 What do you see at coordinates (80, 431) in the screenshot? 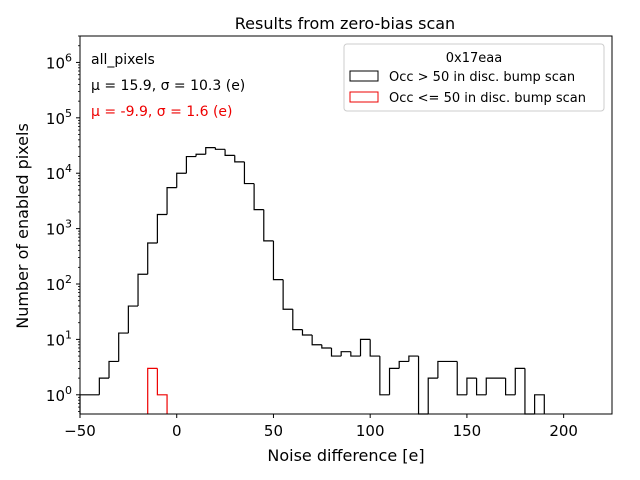
I see `x-tick-label: −50` at bounding box center [80, 431].